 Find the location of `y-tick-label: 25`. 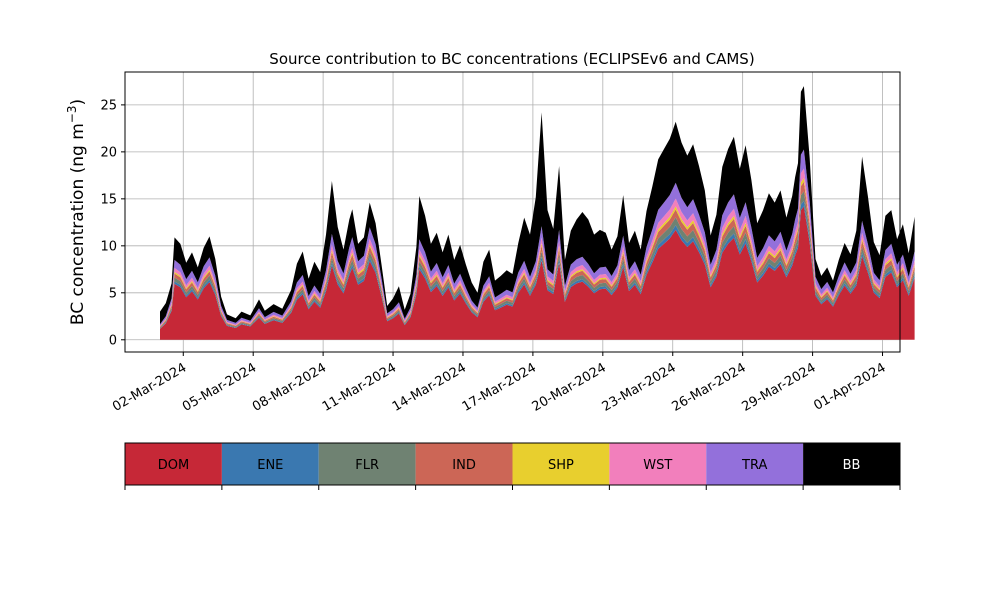

y-tick-label: 25 is located at coordinates (108, 105).